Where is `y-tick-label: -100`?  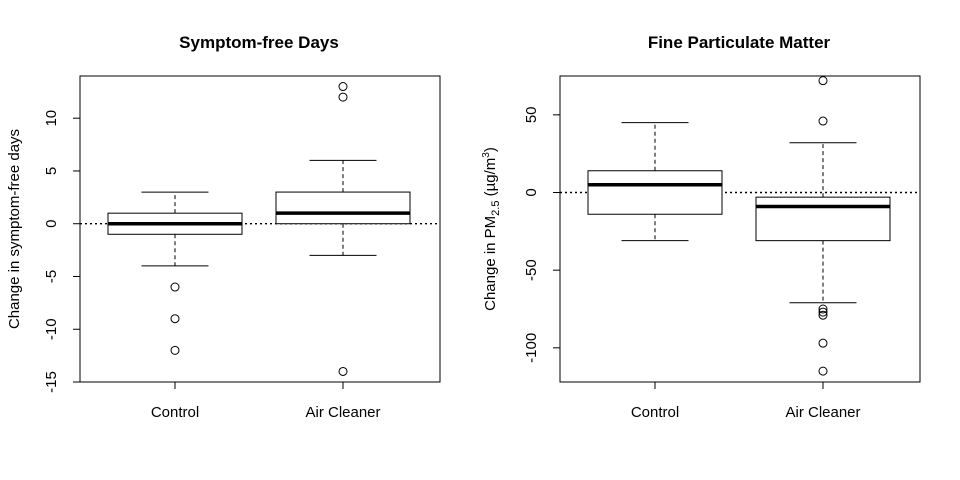
y-tick-label: -100 is located at coordinates (531, 348).